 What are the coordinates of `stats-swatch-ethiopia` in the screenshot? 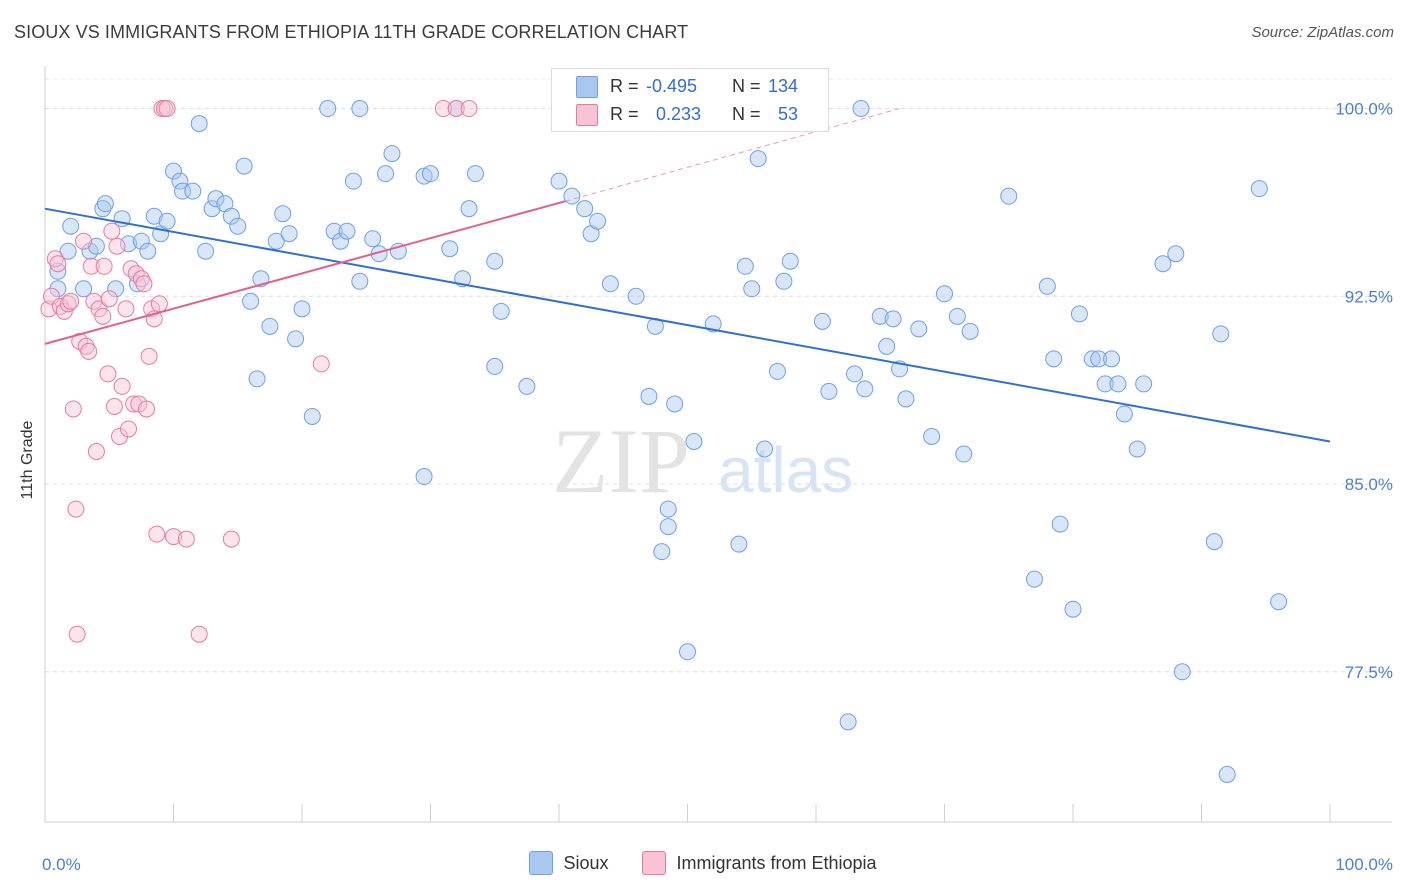 It's located at (587, 115).